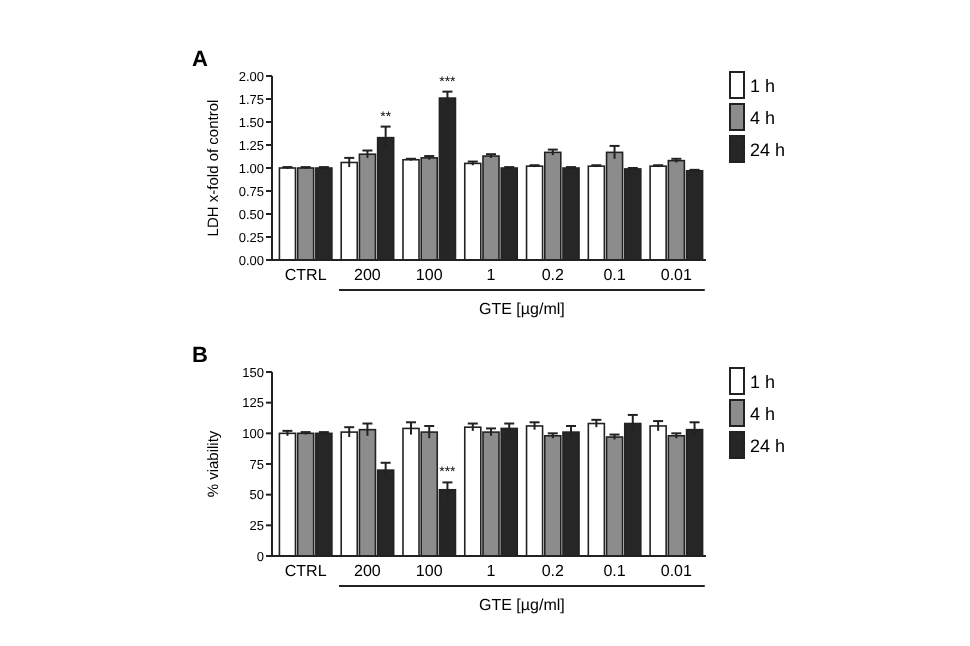  I want to click on chart-title: B, so click(200, 356).